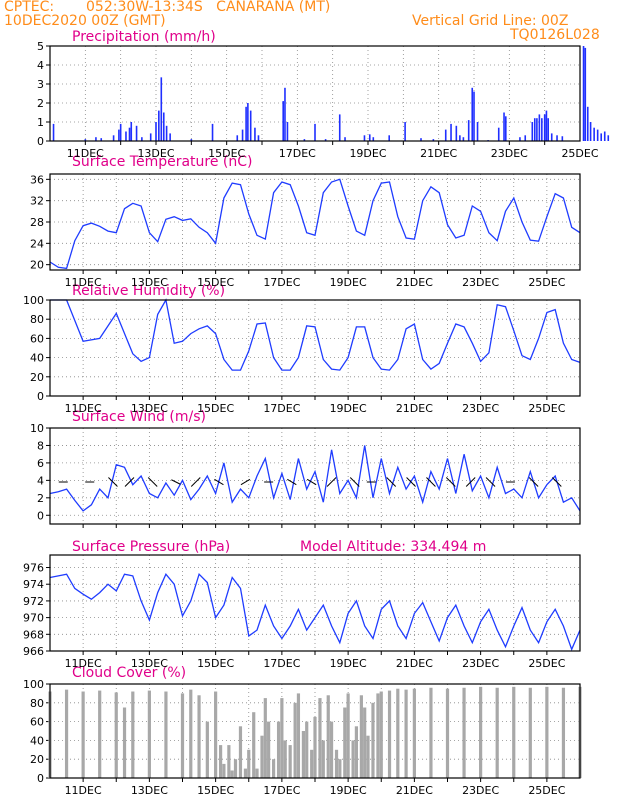 This screenshot has height=800, width=618. Describe the element at coordinates (546, 790) in the screenshot. I see `cloud-xtick-label: 25DEC` at that location.